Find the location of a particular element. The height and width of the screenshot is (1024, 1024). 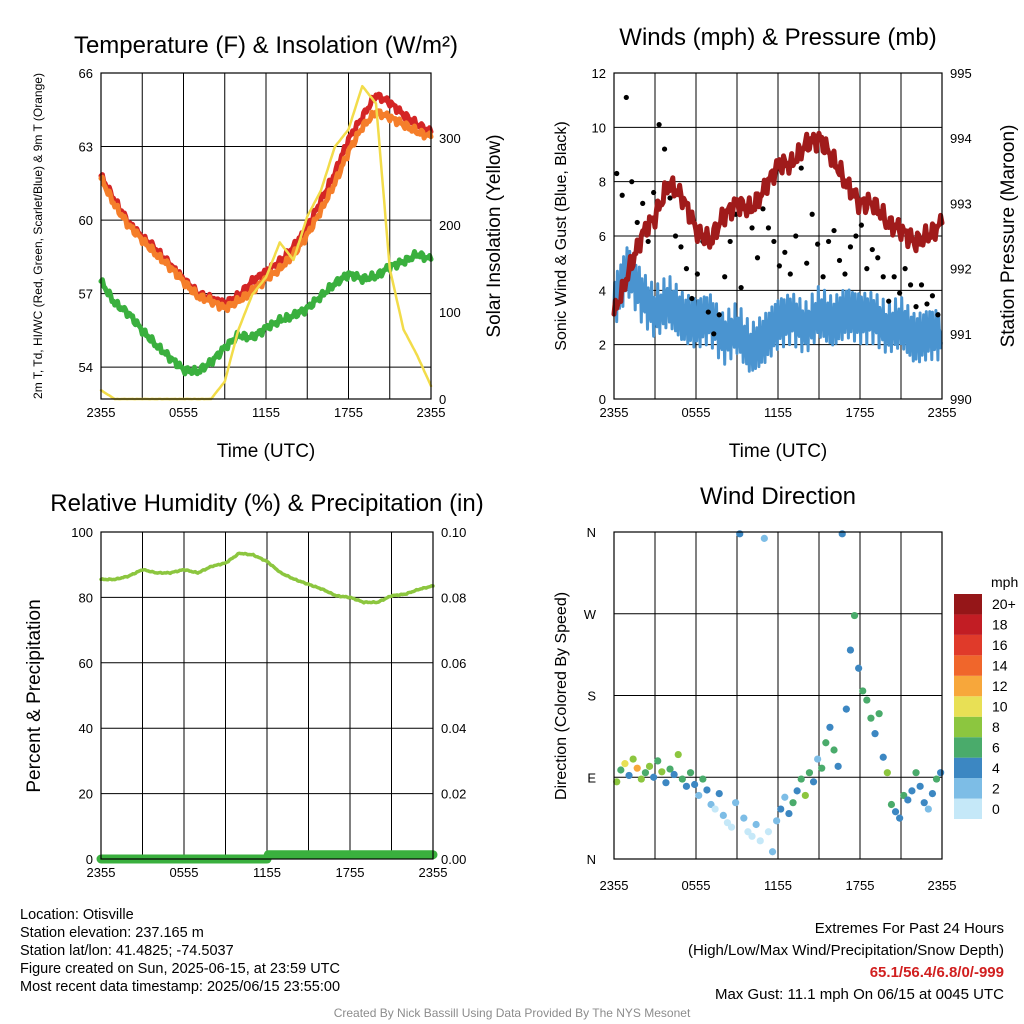

latlon-text: Station lat/lon: 41.4825; -74.5037 is located at coordinates (127, 951).